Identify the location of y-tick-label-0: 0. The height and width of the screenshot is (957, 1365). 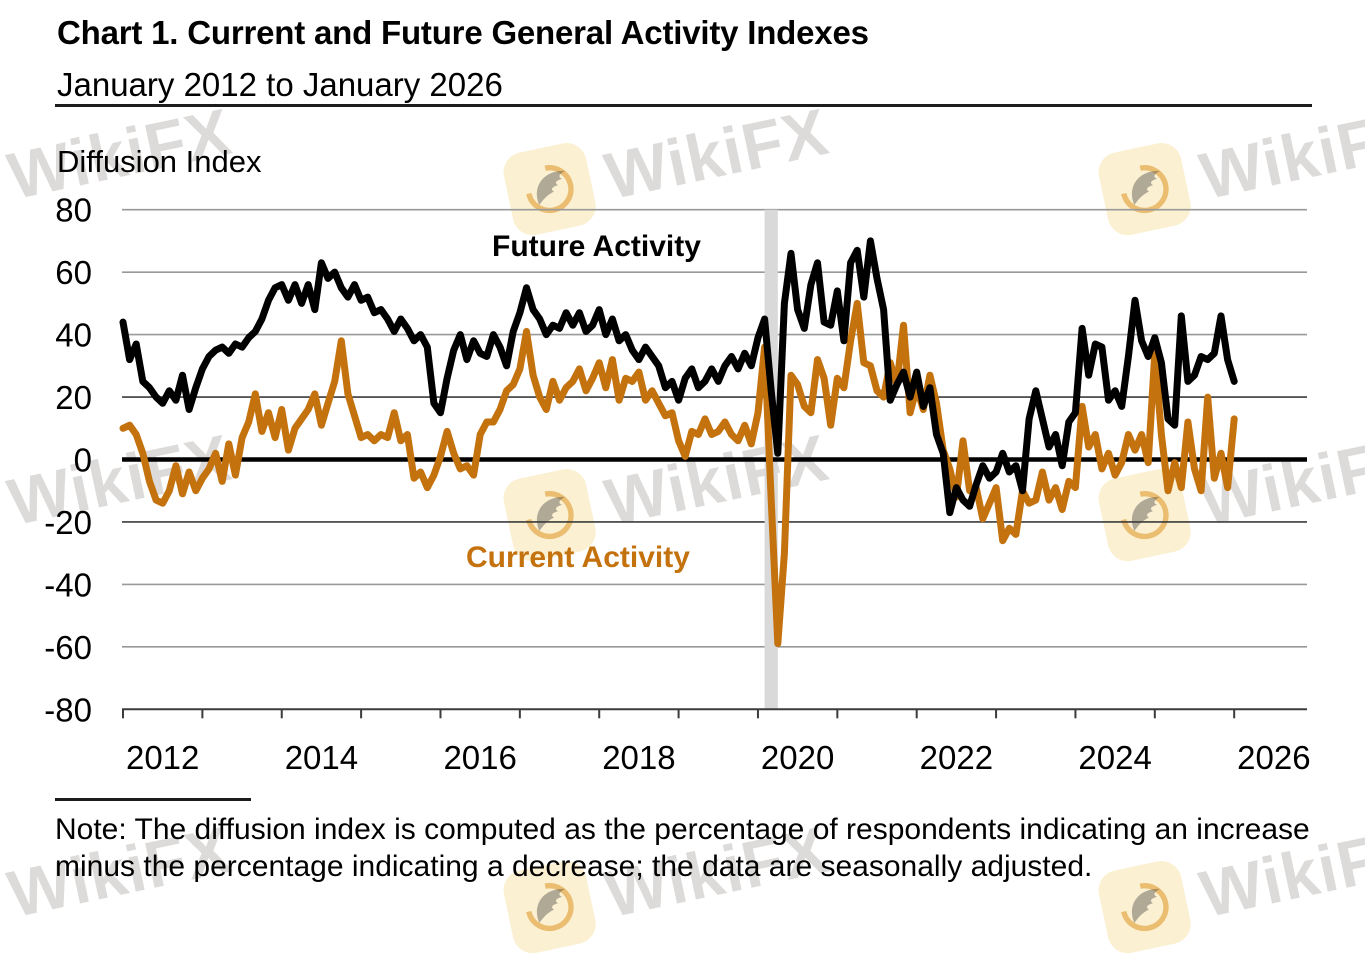
(83, 460).